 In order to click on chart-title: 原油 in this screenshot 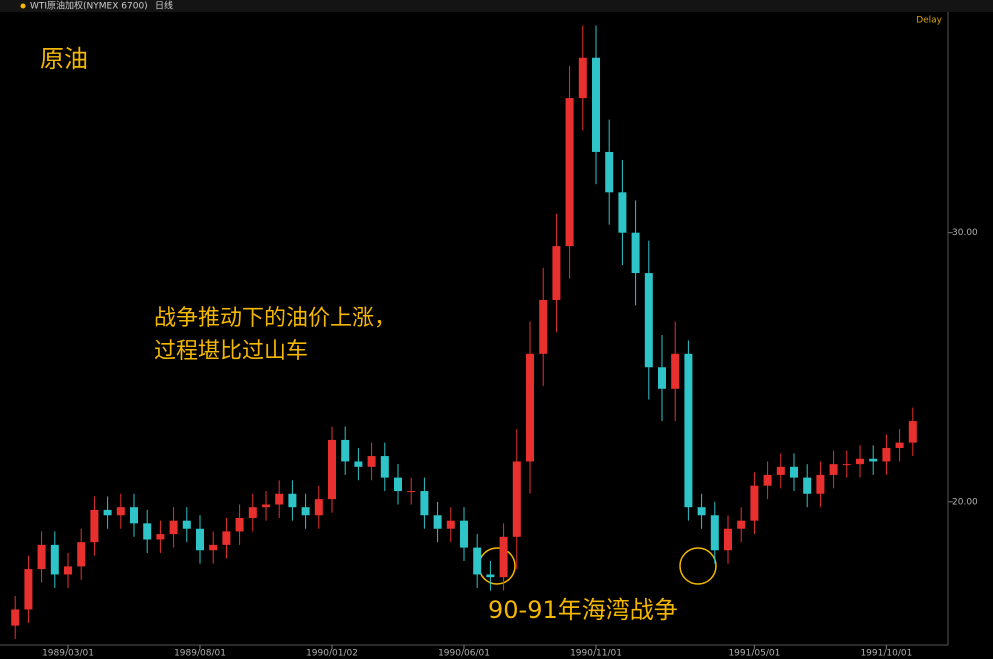, I will do `click(64, 59)`.